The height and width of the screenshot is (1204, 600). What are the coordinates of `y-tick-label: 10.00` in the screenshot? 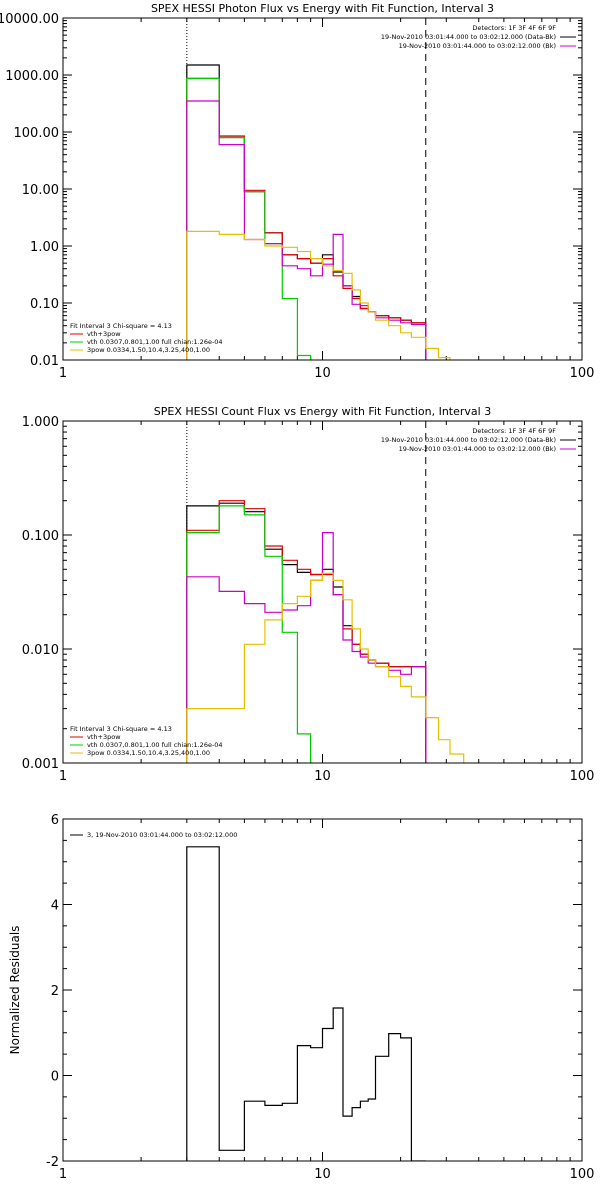 It's located at (40, 190).